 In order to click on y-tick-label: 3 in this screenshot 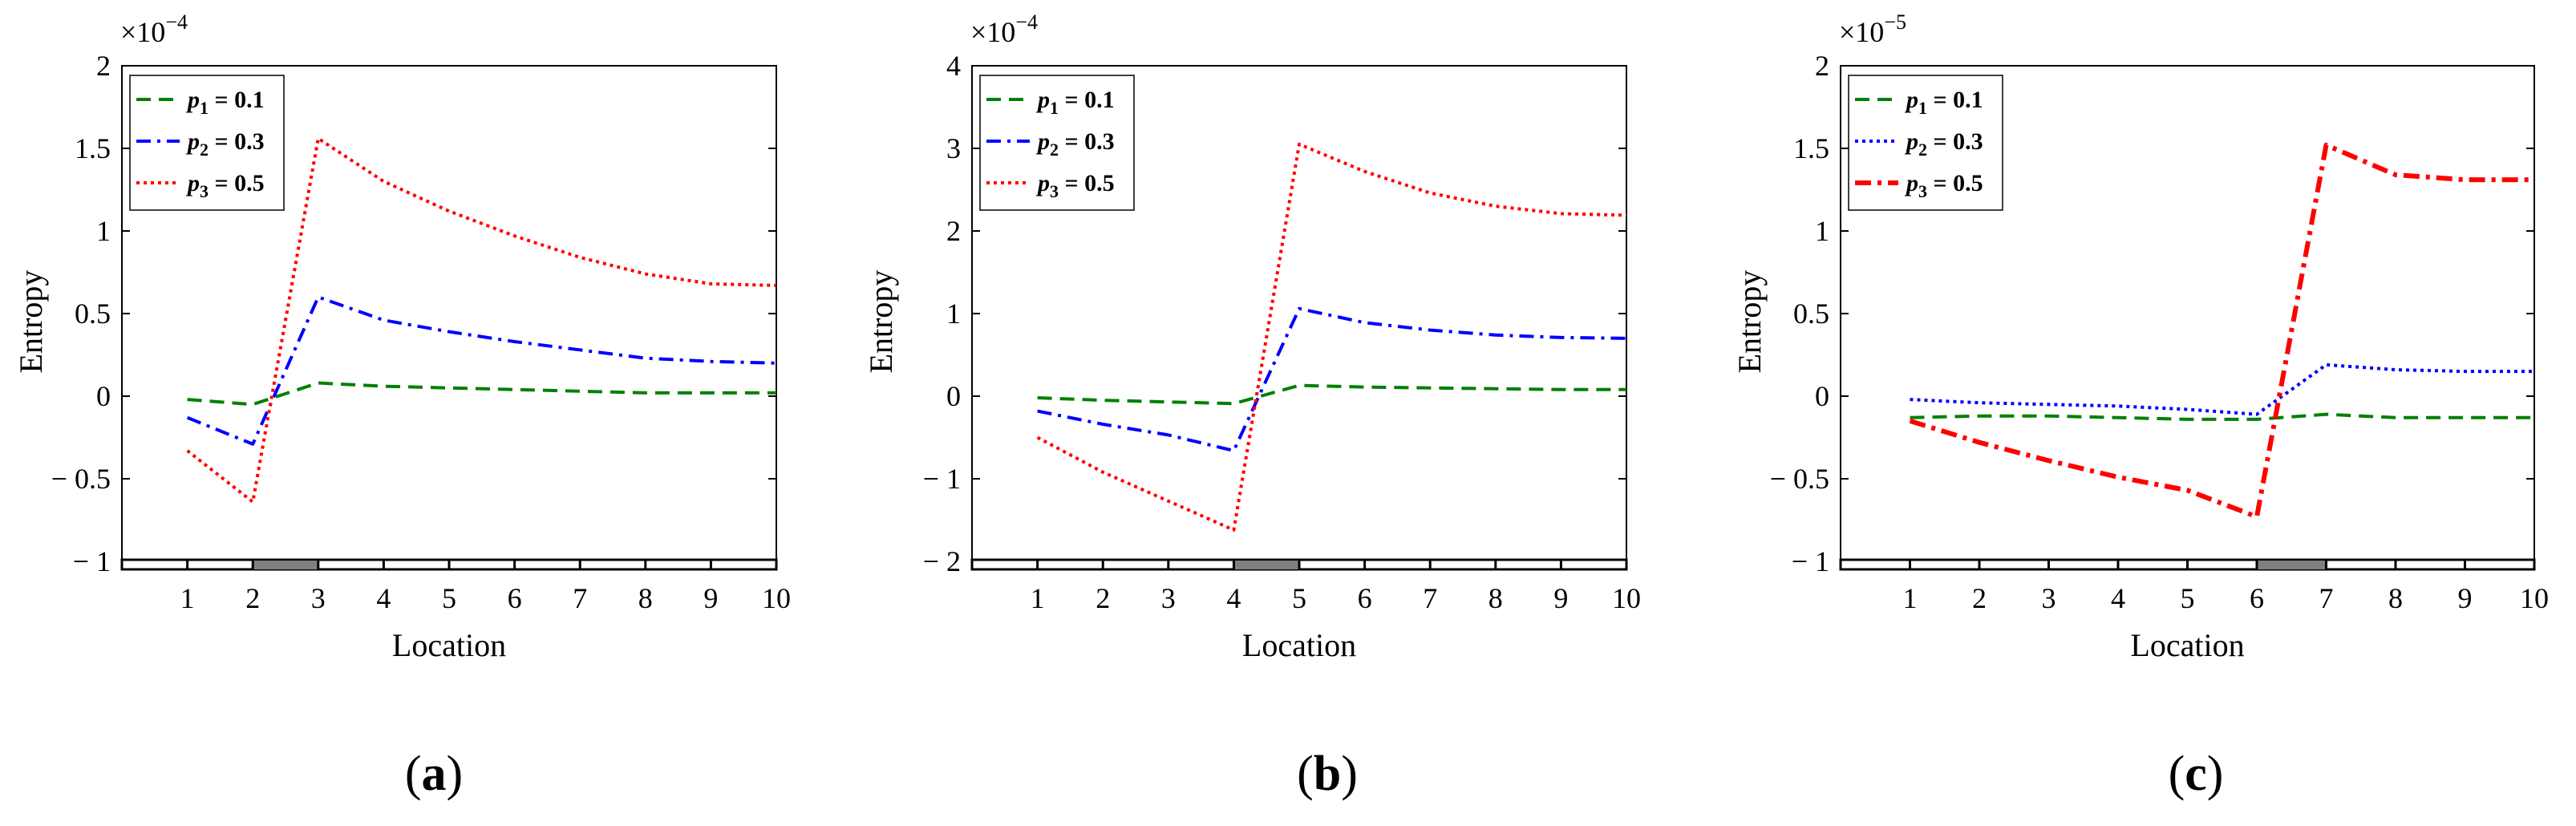, I will do `click(953, 148)`.